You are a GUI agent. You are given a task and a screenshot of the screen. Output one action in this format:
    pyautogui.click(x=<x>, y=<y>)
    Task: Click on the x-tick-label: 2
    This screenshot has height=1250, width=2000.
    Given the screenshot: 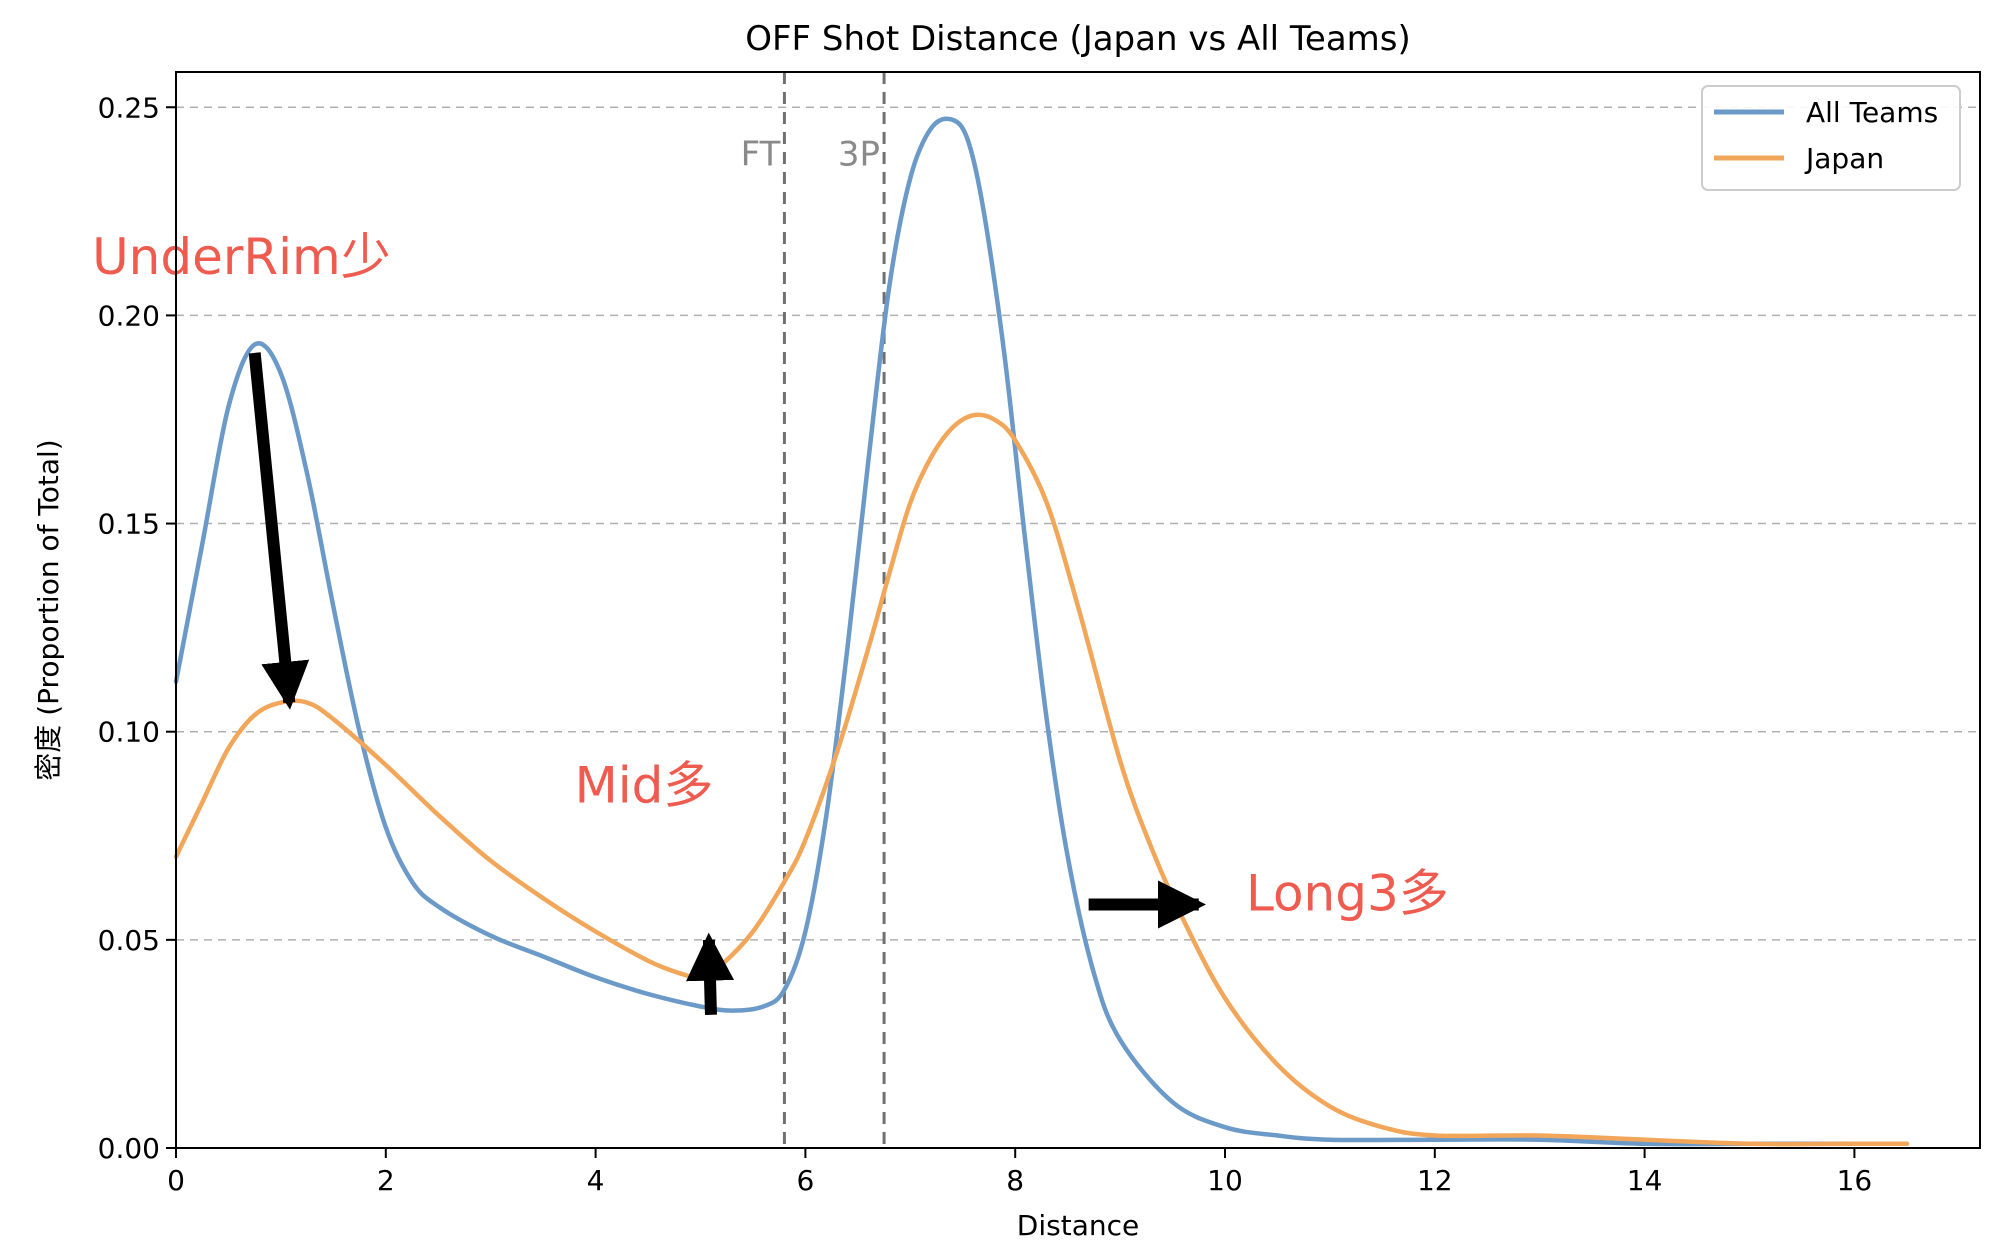 What is the action you would take?
    pyautogui.click(x=386, y=1180)
    